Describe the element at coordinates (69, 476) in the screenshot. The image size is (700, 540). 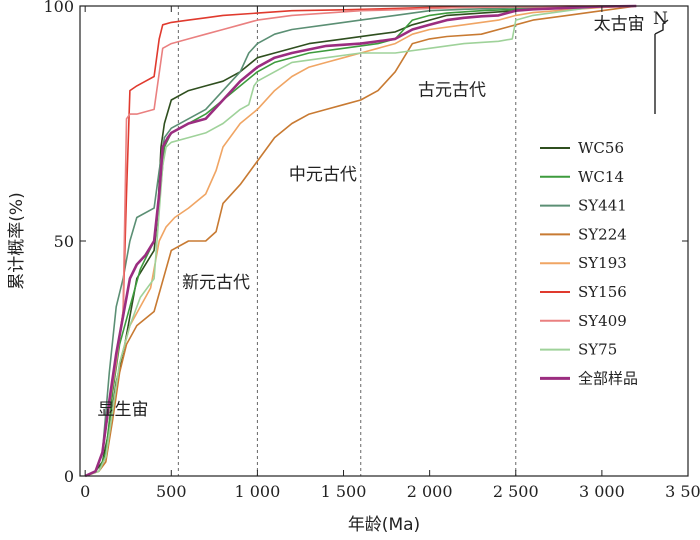
I see `y-tick-label: 0` at that location.